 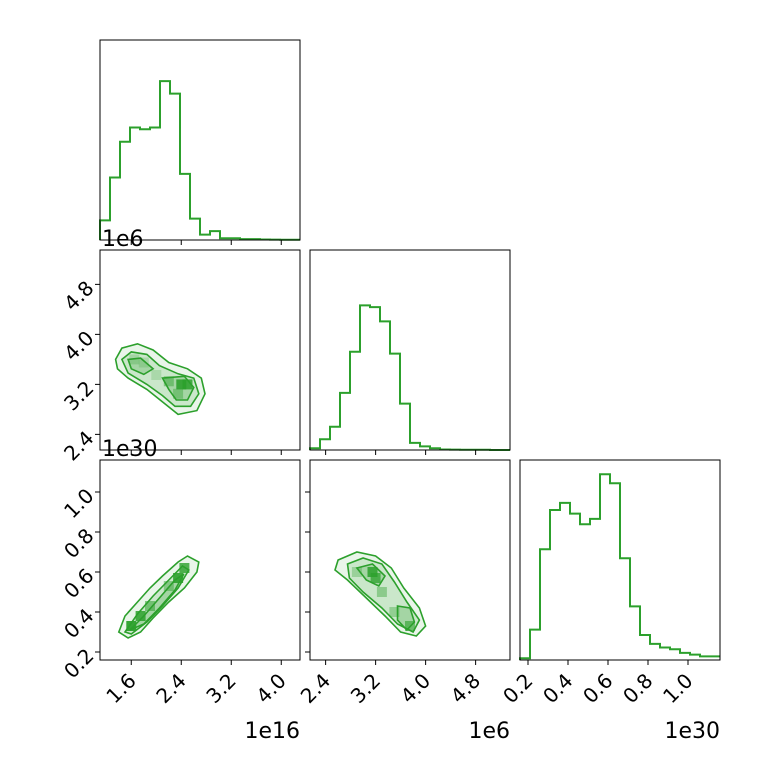 I want to click on x-offset-text: 1e16, so click(x=272, y=731).